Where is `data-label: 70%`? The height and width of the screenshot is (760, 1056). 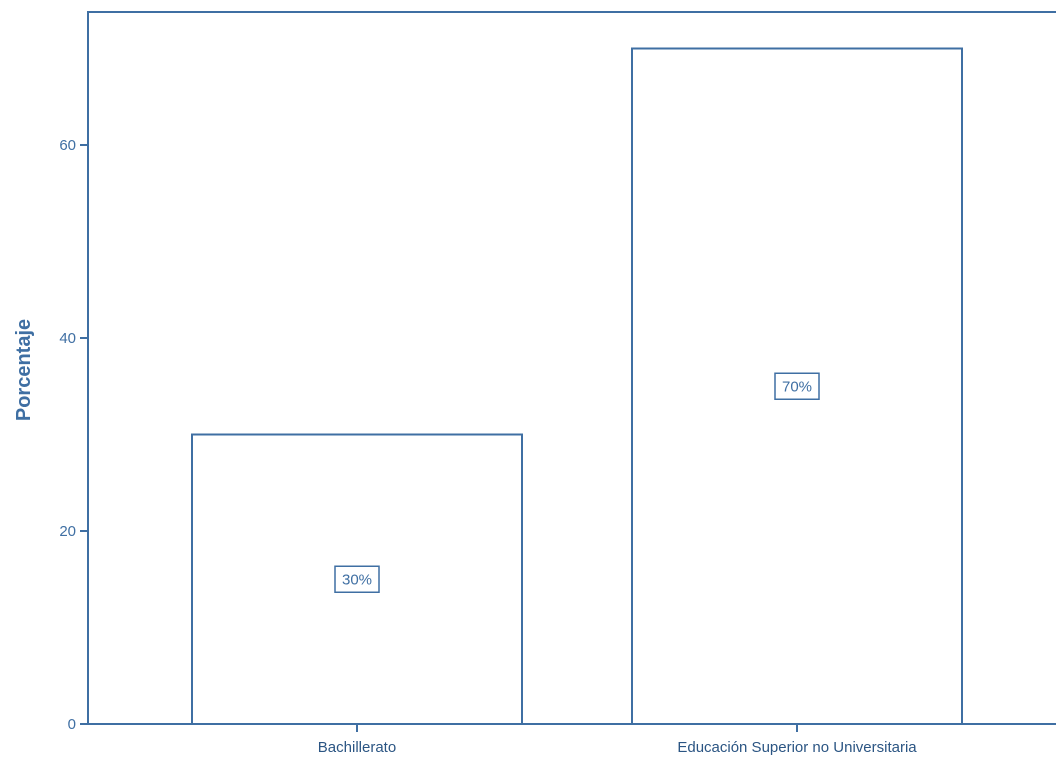 data-label: 70% is located at coordinates (797, 386).